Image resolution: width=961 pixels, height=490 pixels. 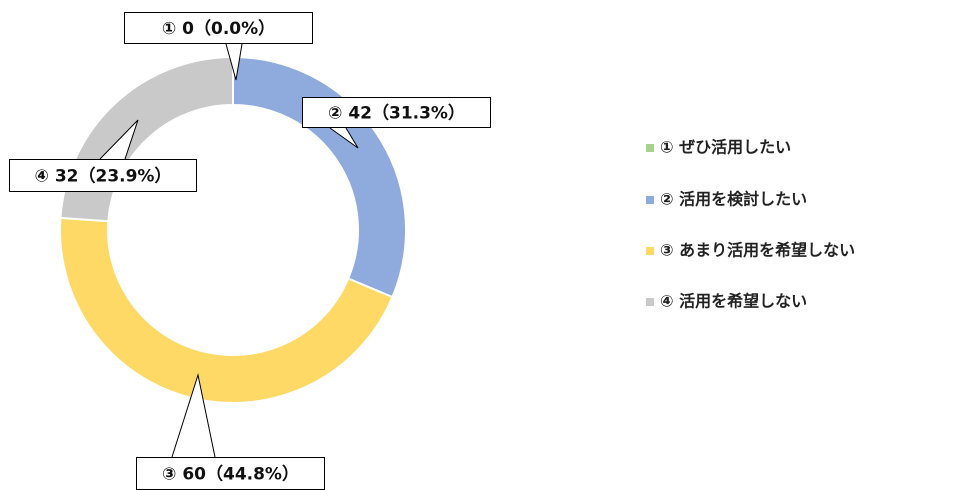 I want to click on data-label: ④ 32（23.9%）, so click(x=103, y=176).